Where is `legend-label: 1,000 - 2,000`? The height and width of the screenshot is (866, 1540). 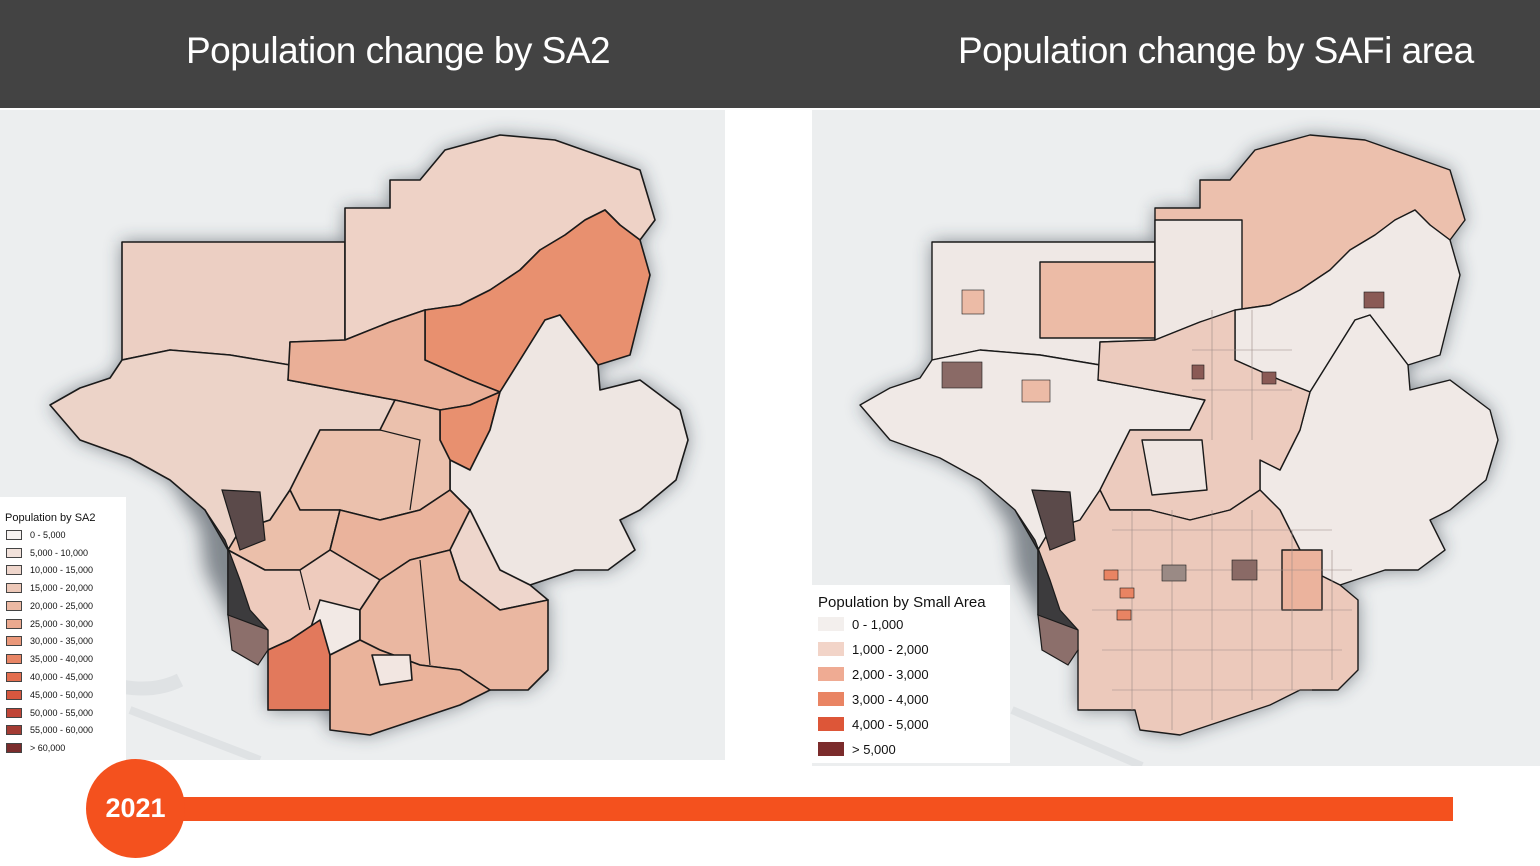 legend-label: 1,000 - 2,000 is located at coordinates (890, 649).